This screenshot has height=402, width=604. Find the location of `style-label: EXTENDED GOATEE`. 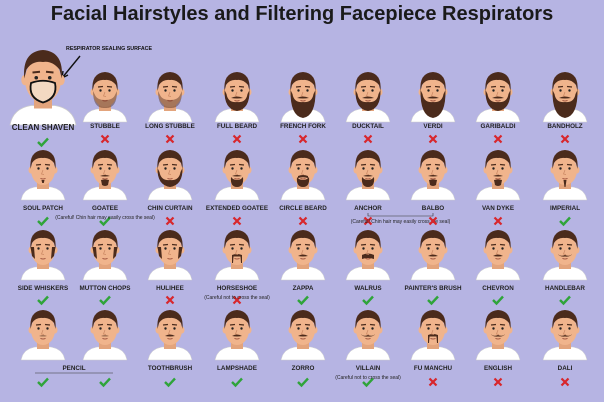

style-label: EXTENDED GOATEE is located at coordinates (237, 208).